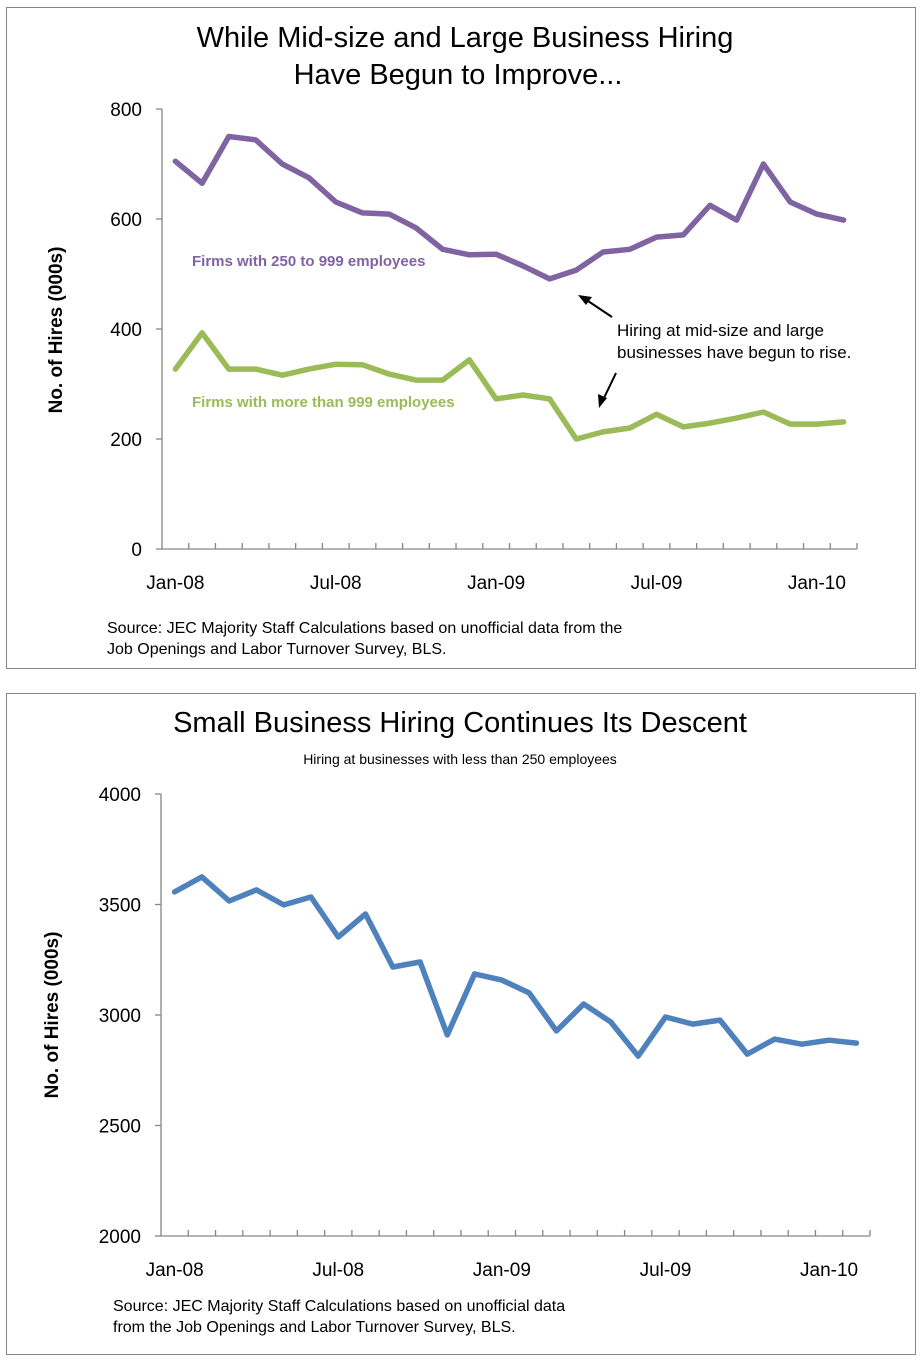  What do you see at coordinates (734, 352) in the screenshot?
I see `chart1-annotation-line2: businesses have begun to rise.` at bounding box center [734, 352].